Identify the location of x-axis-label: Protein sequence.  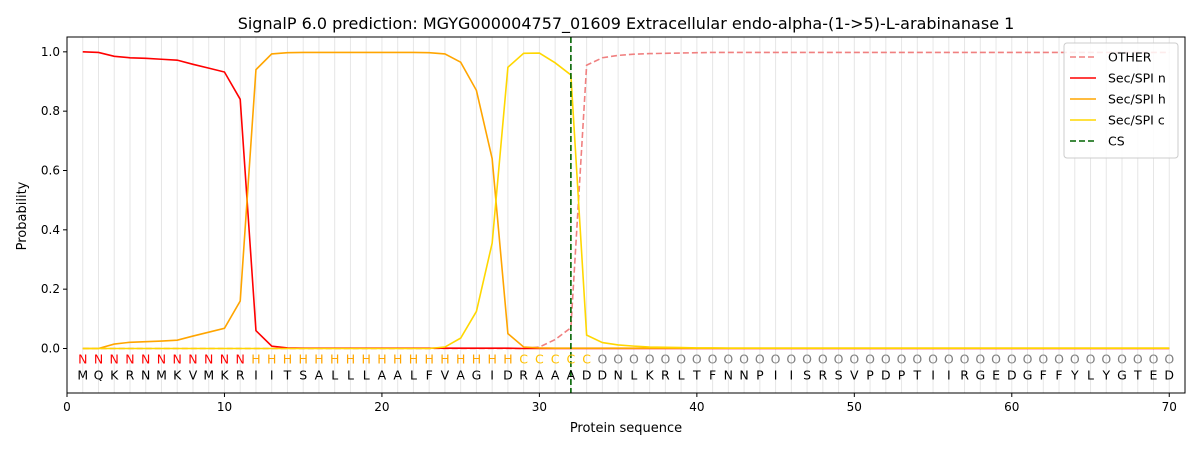
(626, 428).